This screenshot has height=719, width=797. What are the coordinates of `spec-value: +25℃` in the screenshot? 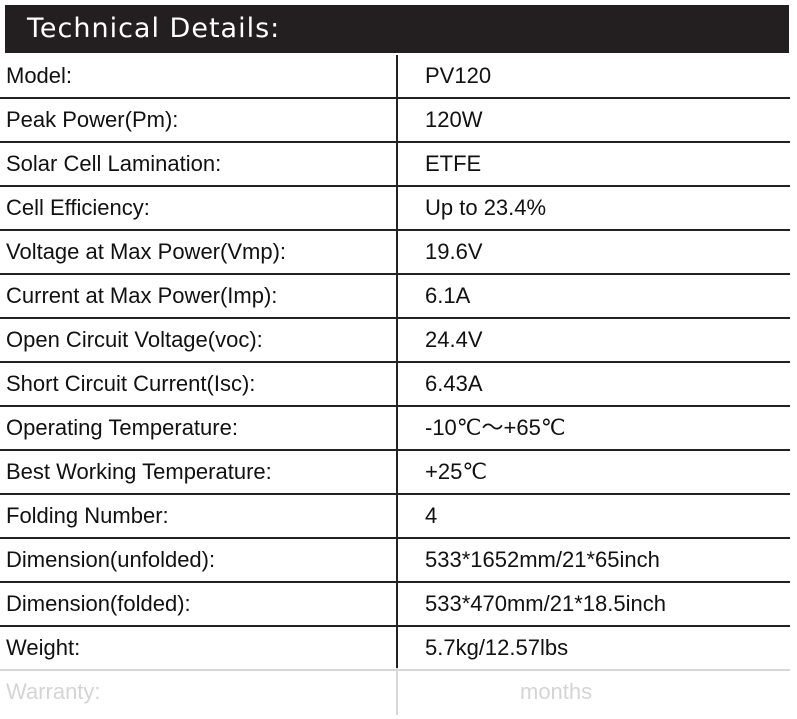 It's located at (456, 471).